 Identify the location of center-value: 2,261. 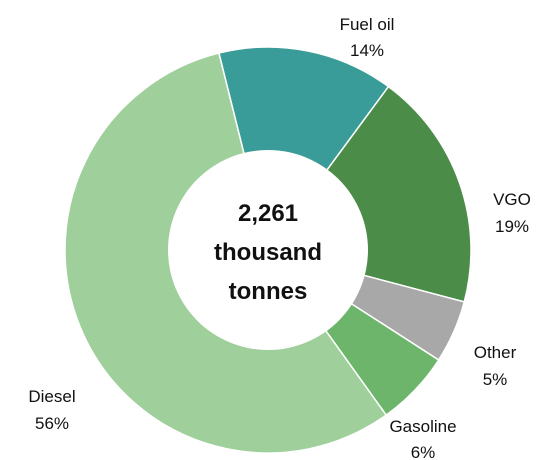
(268, 213).